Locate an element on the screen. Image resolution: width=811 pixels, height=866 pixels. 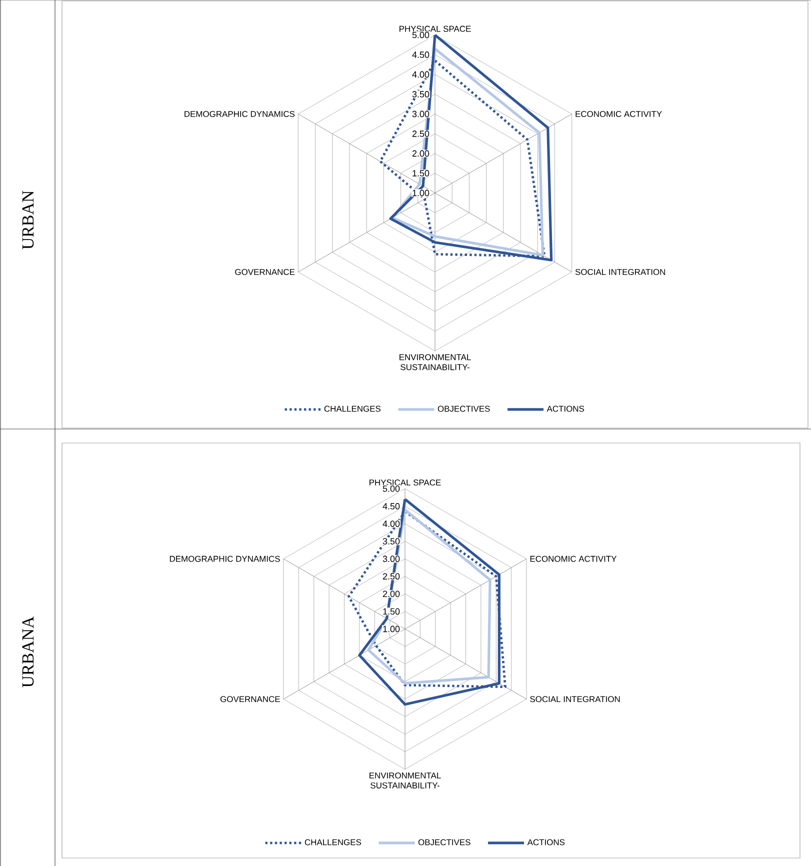
text: URBAN is located at coordinates (28, 220).